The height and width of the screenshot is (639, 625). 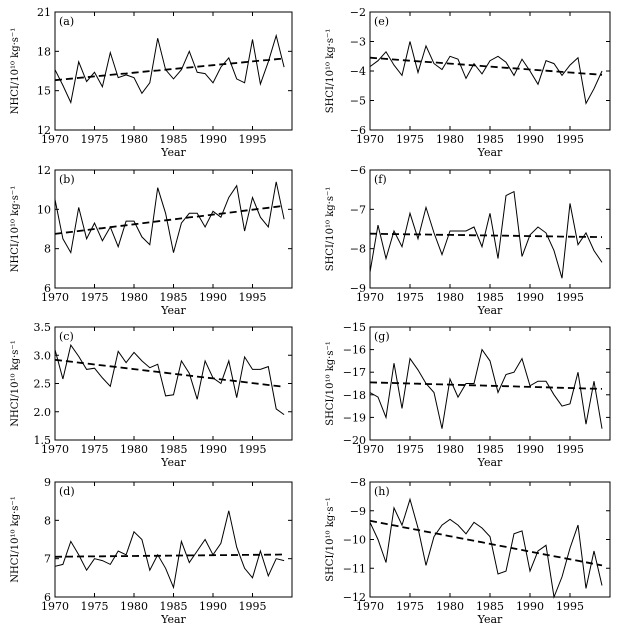 What do you see at coordinates (44, 51) in the screenshot?
I see `y-tick-label: 18` at bounding box center [44, 51].